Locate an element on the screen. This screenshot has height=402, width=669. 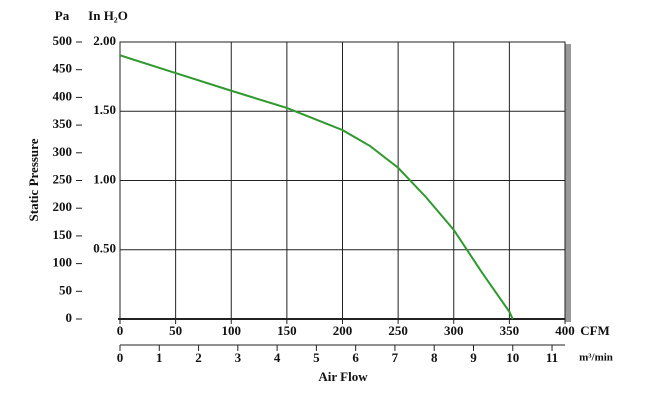
x2-tick-label: 11 is located at coordinates (552, 357).